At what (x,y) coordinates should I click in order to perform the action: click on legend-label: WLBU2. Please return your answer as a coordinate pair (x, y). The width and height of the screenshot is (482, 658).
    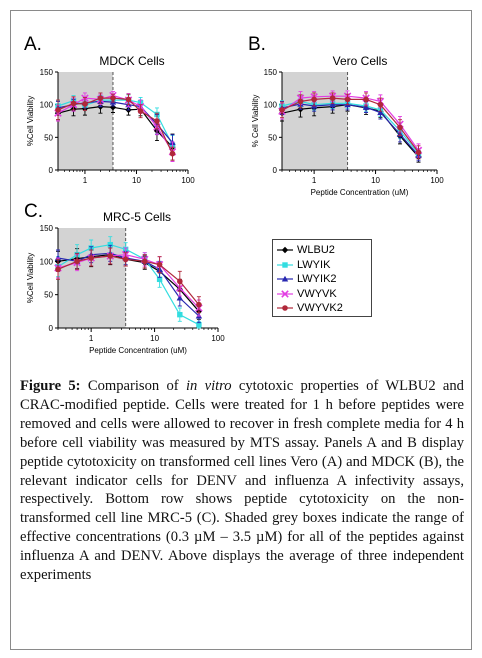
    Looking at the image, I should click on (316, 250).